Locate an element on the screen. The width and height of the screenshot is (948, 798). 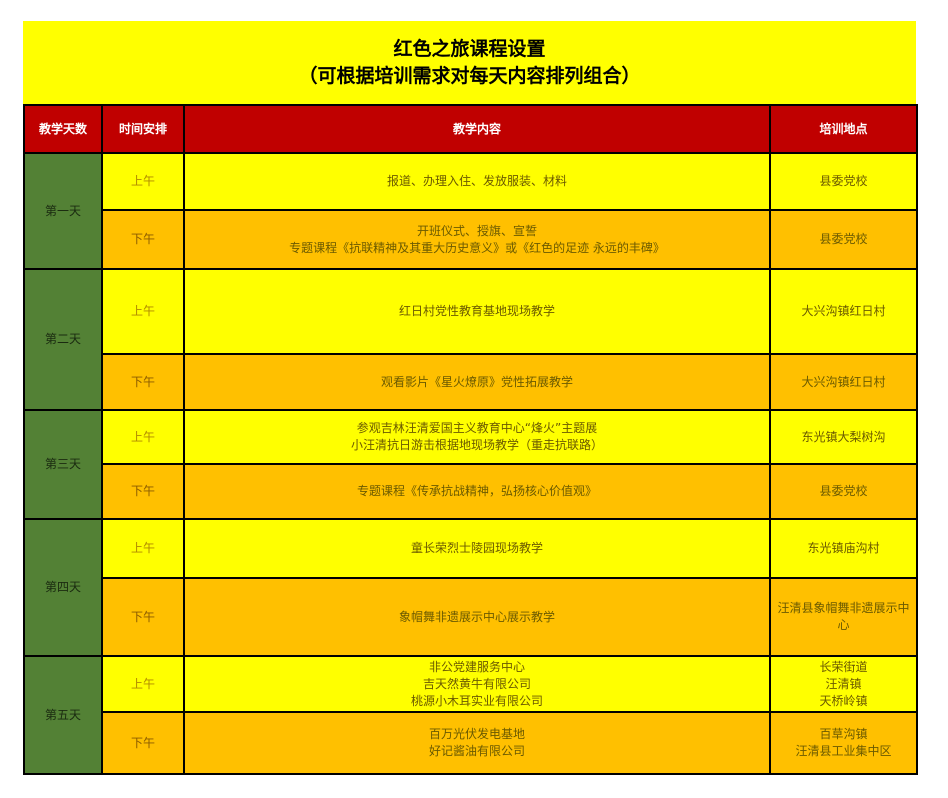
header-content: 教学内容 is located at coordinates (477, 129).